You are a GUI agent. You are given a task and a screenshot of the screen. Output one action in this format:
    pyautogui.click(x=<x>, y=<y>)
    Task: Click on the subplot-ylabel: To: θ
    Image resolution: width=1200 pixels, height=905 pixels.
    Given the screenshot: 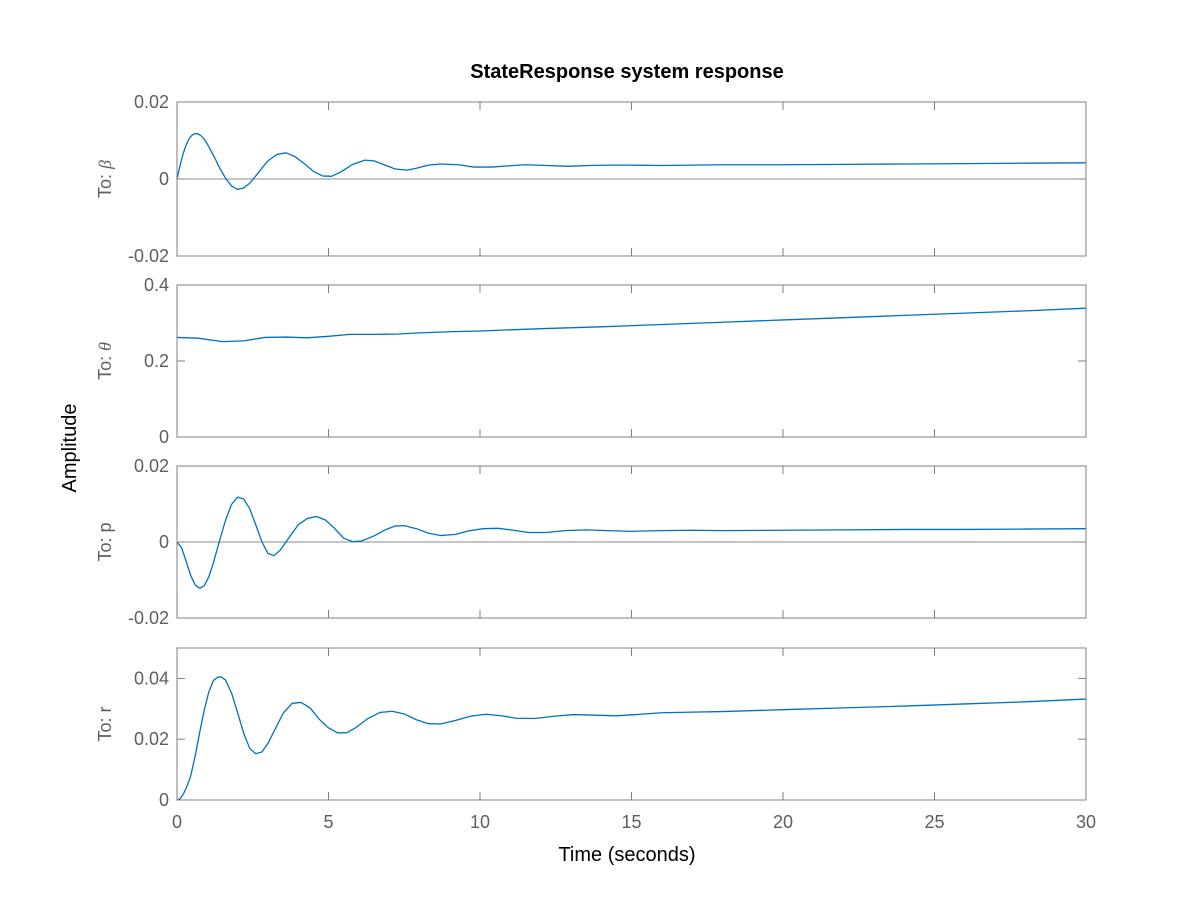 What is the action you would take?
    pyautogui.click(x=105, y=361)
    